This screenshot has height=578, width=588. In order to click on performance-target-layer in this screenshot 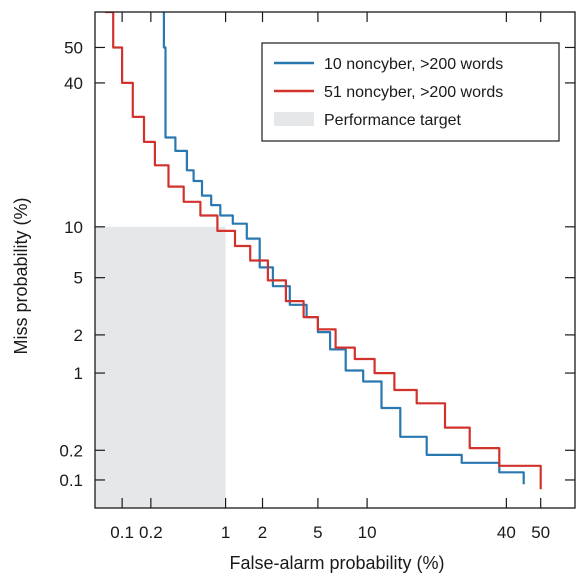, I will do `click(160, 367)`.